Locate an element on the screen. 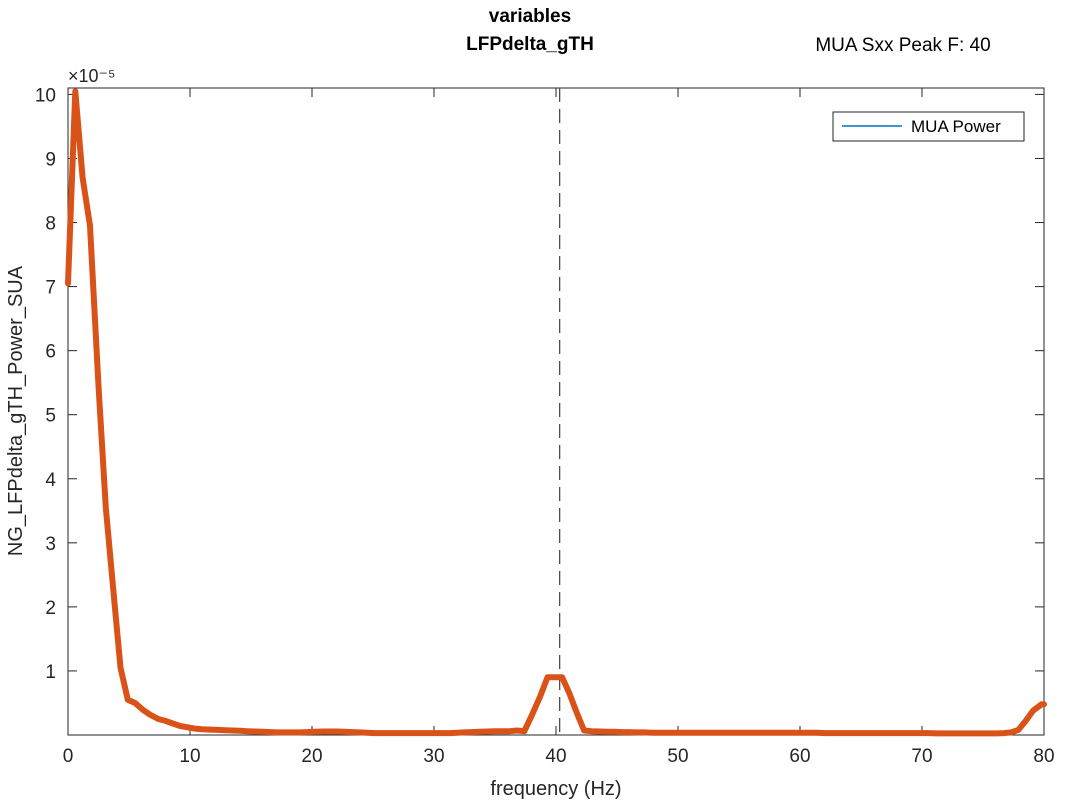 Image resolution: width=1067 pixels, height=800 pixels. x-tick-label: 70 is located at coordinates (921, 756).